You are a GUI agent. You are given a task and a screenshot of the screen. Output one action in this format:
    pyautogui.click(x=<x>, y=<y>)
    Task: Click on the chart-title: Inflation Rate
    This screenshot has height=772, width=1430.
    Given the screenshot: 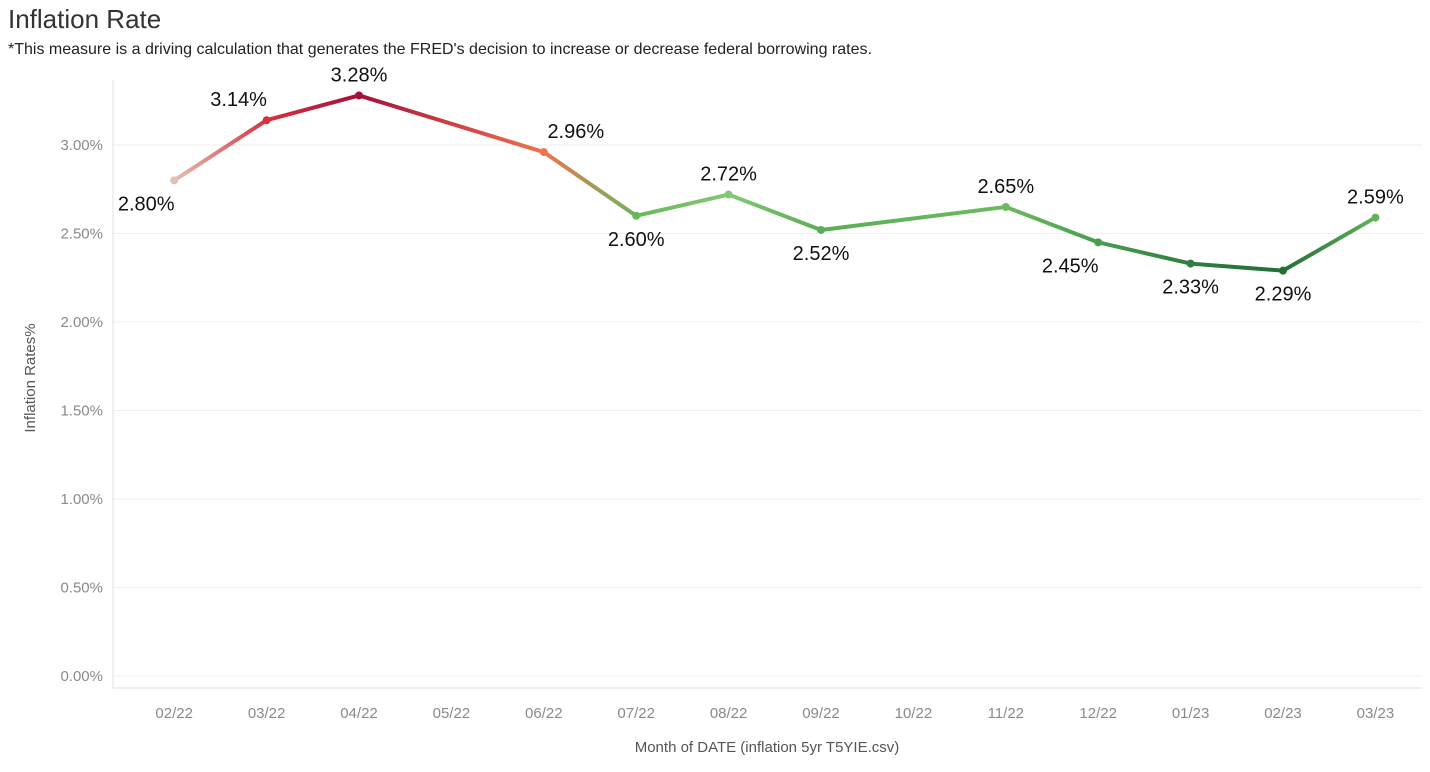 What is the action you would take?
    pyautogui.click(x=85, y=19)
    